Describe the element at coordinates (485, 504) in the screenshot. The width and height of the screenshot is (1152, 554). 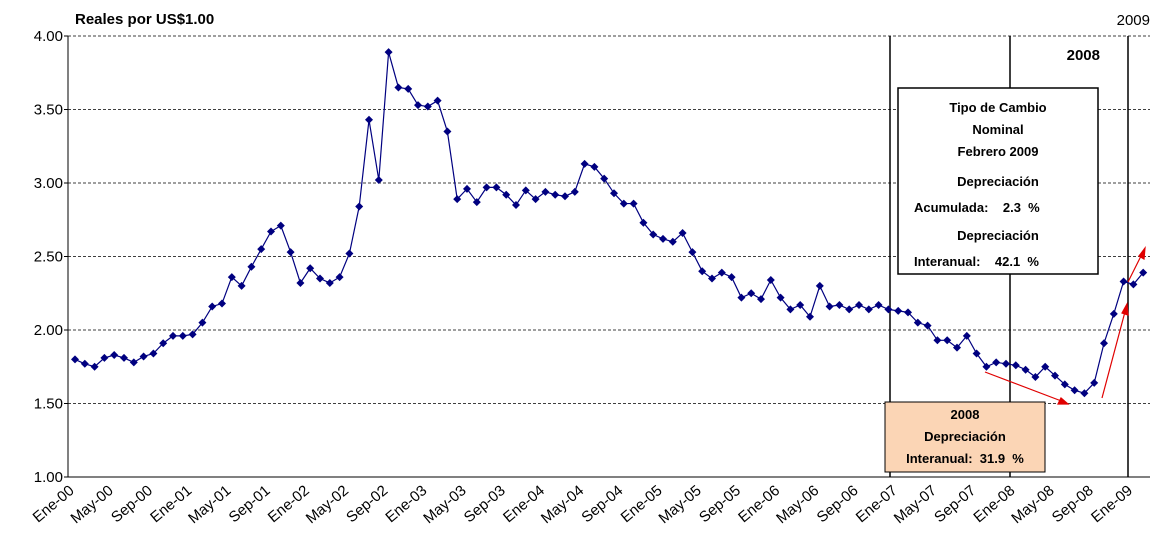
I see `x-tick-label: Sep-03` at that location.